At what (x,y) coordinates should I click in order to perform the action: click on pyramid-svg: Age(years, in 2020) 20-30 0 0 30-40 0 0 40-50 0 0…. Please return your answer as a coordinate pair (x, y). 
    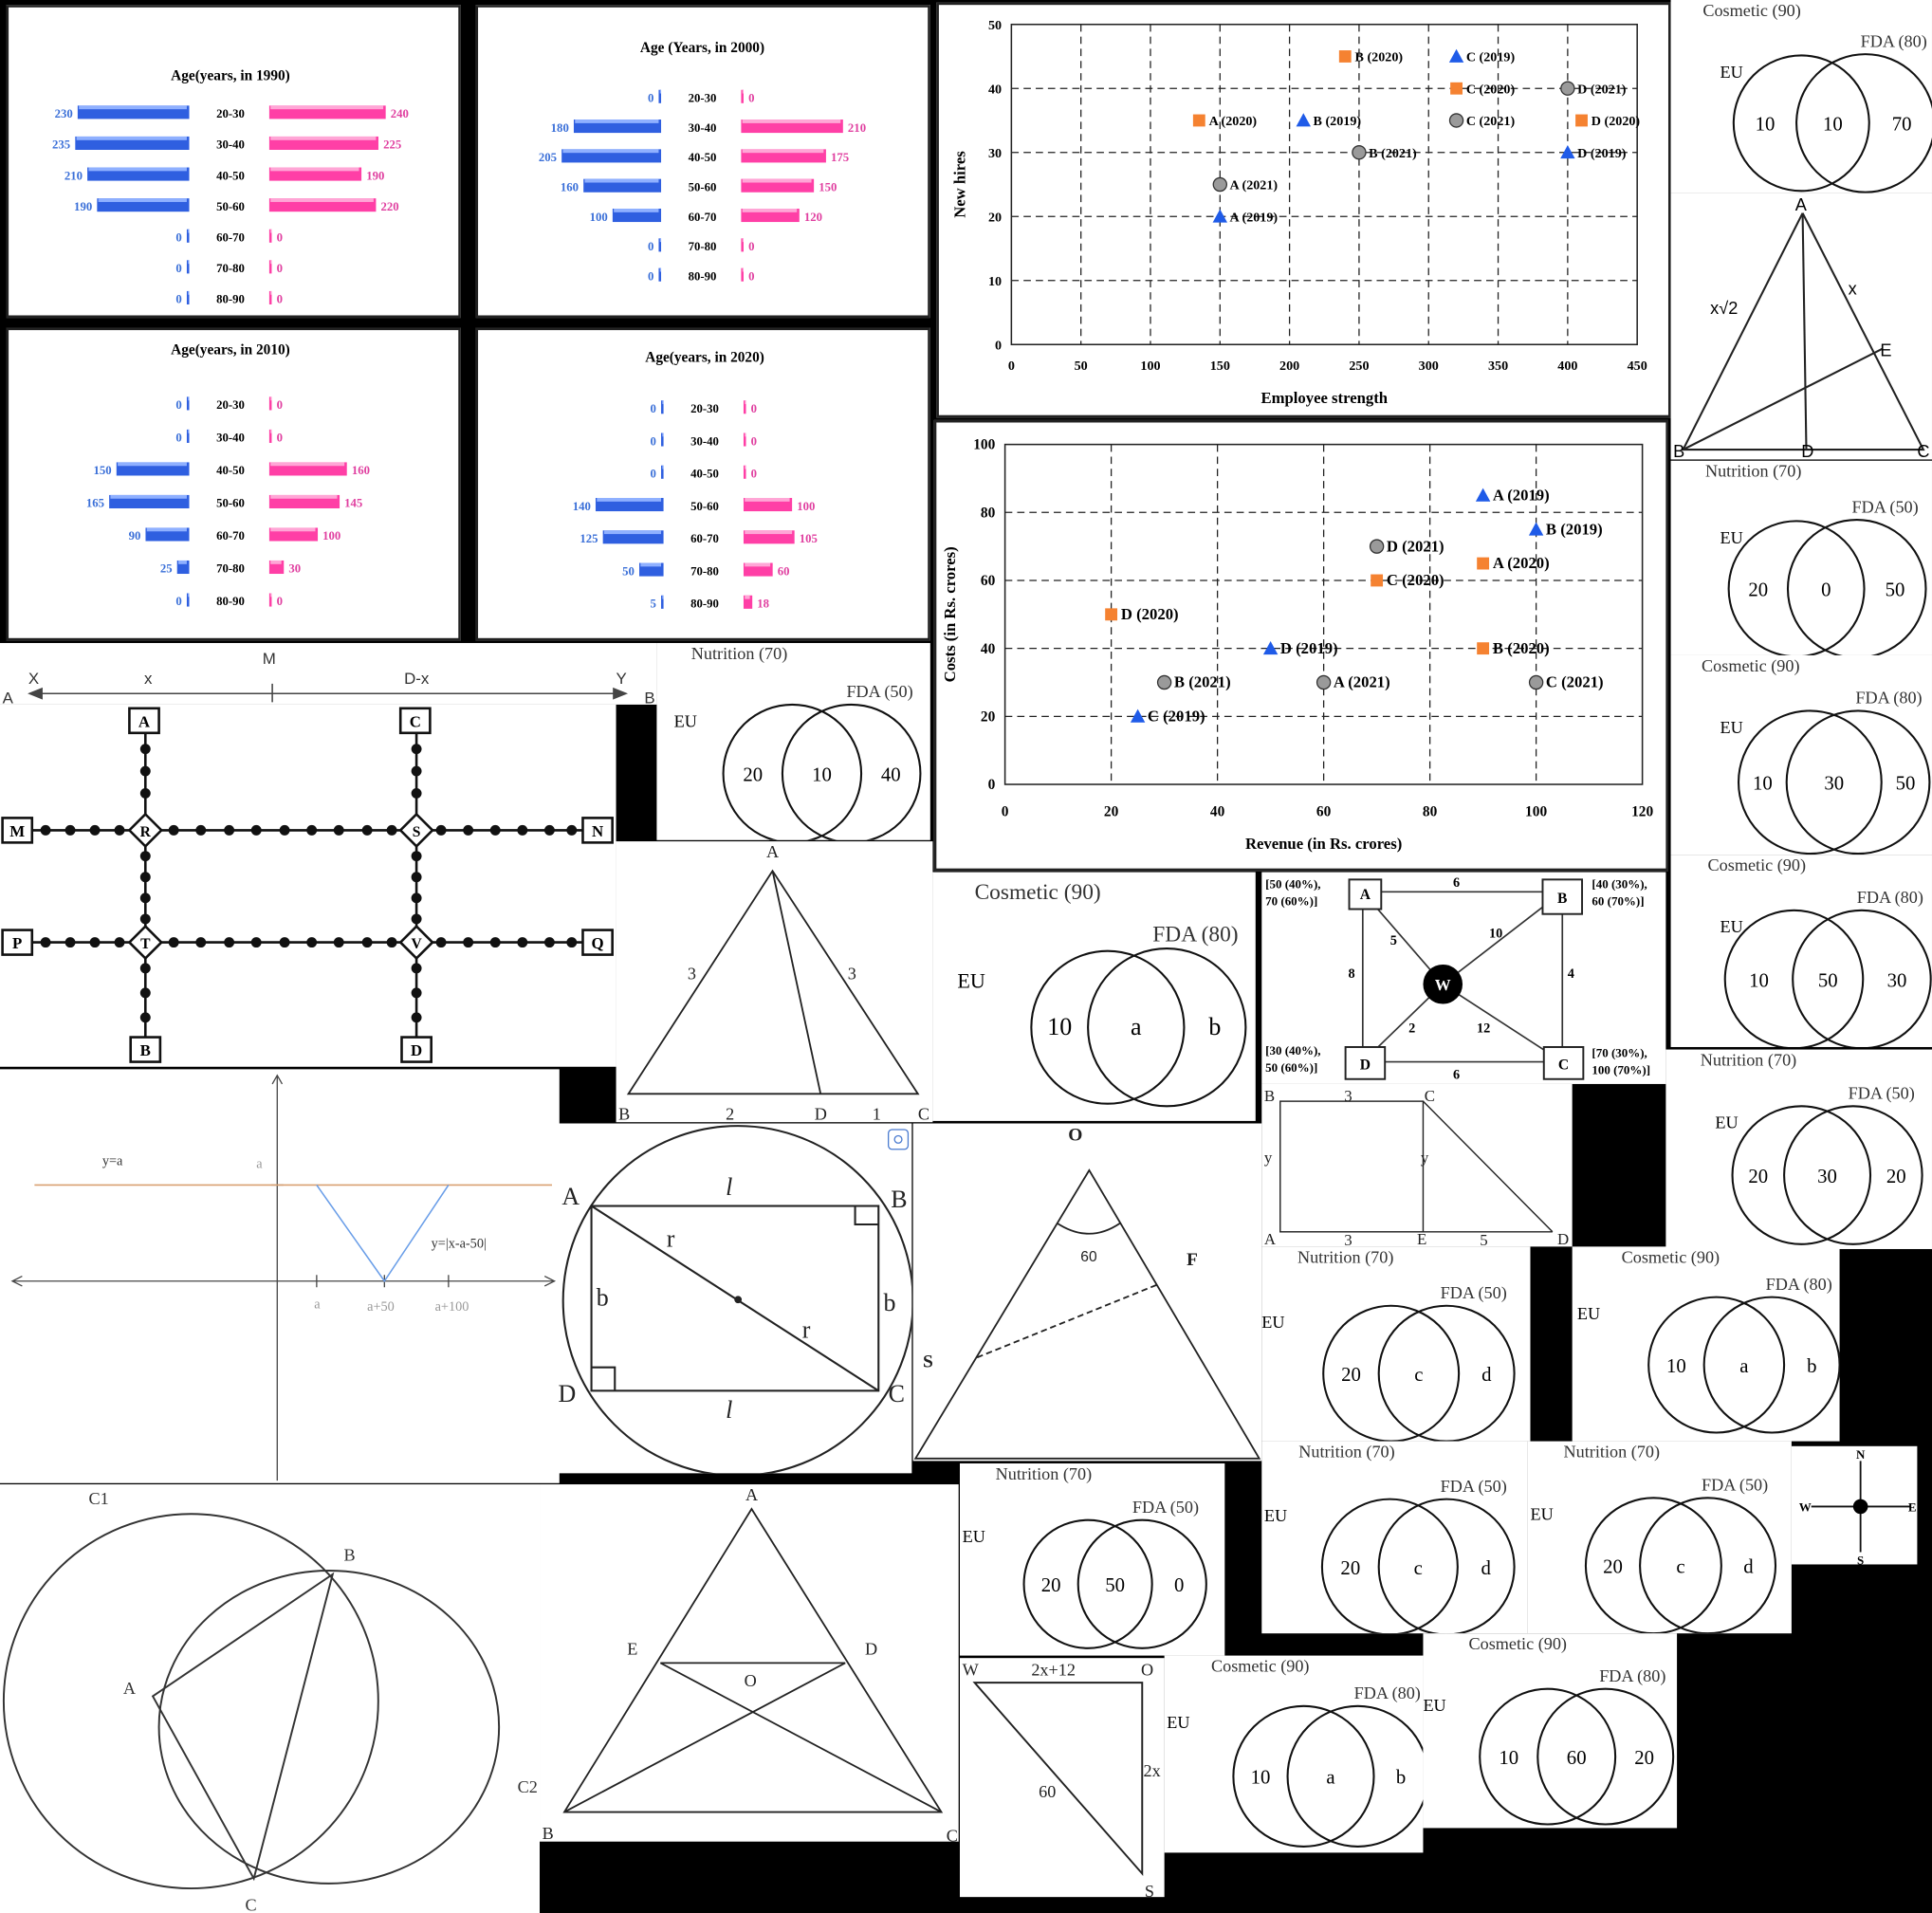
    Looking at the image, I should click on (695, 479).